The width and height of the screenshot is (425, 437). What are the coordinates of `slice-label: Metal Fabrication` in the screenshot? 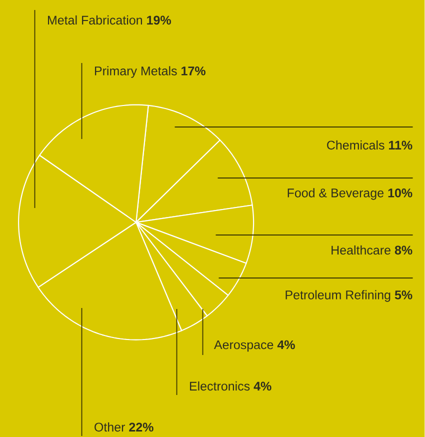 It's located at (95, 20).